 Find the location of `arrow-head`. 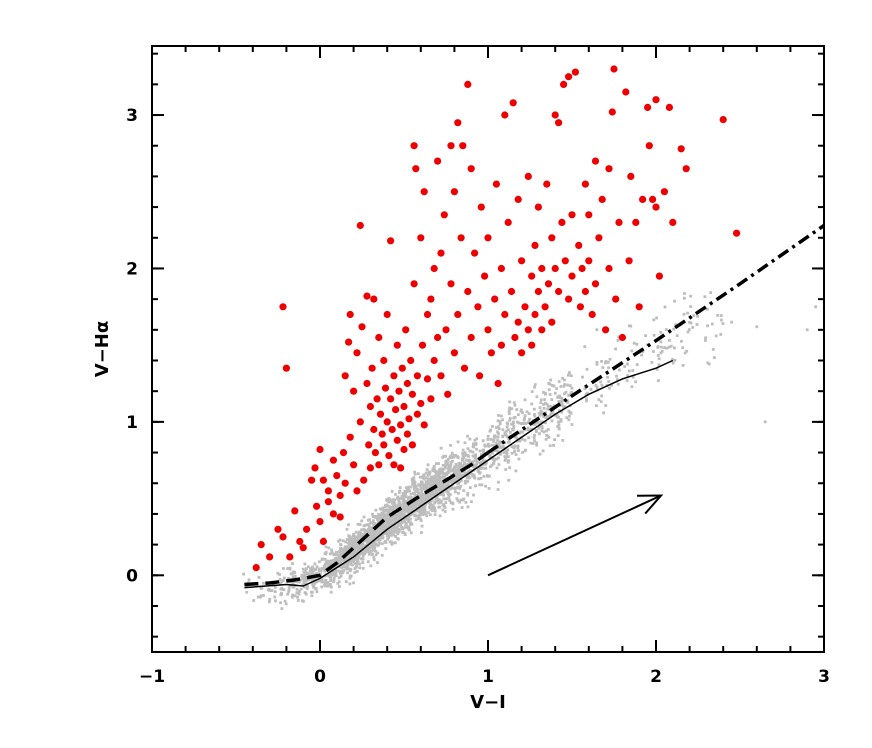

arrow-head is located at coordinates (650, 504).